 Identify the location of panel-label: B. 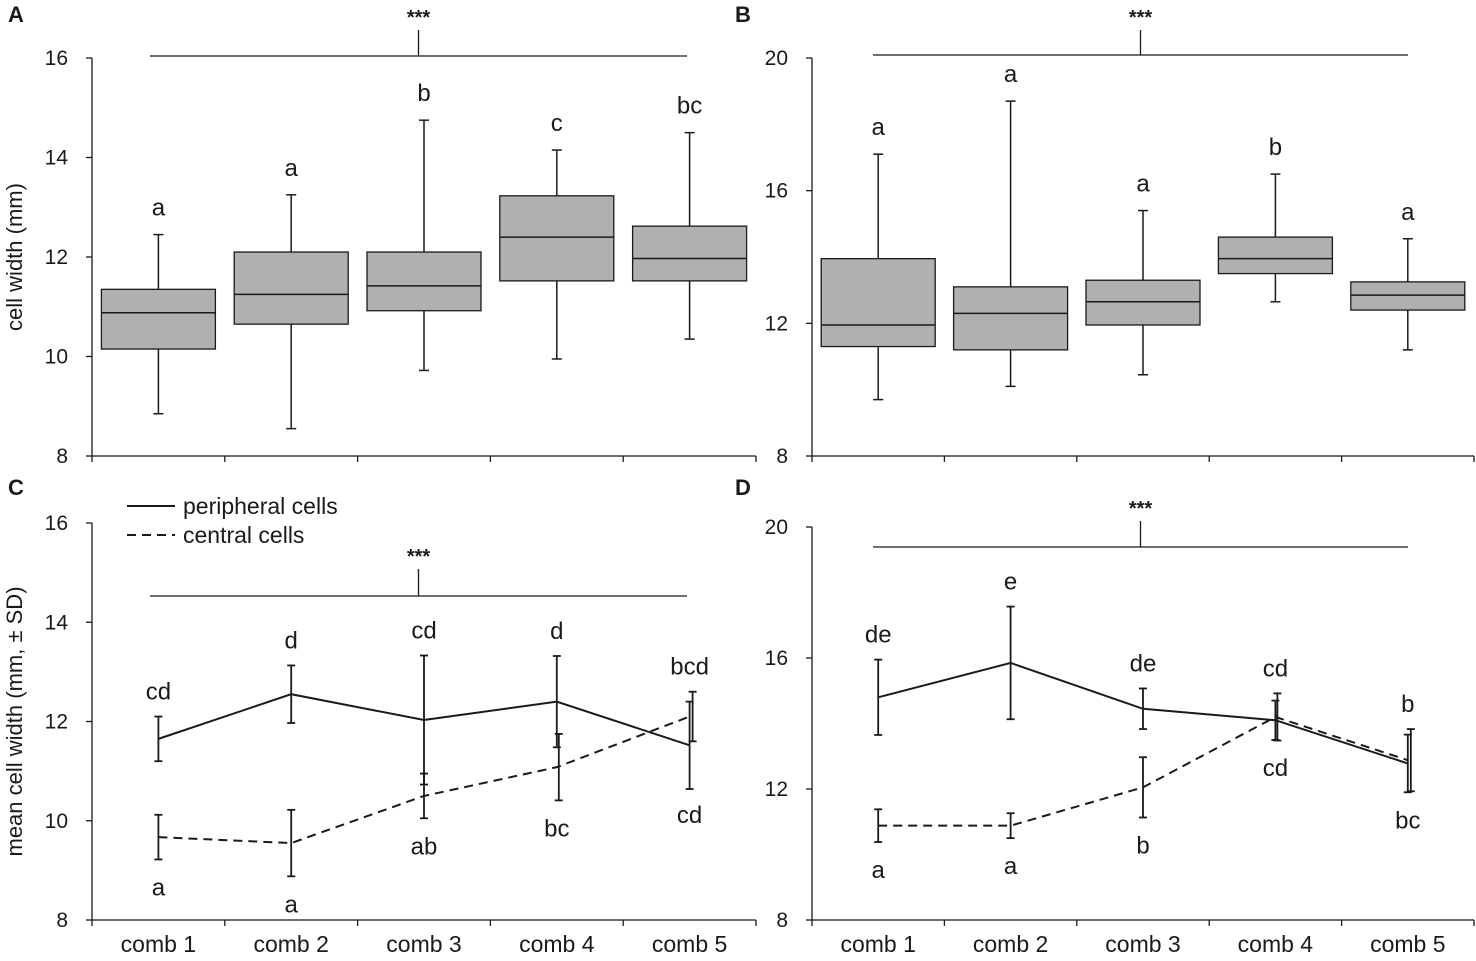
(743, 14).